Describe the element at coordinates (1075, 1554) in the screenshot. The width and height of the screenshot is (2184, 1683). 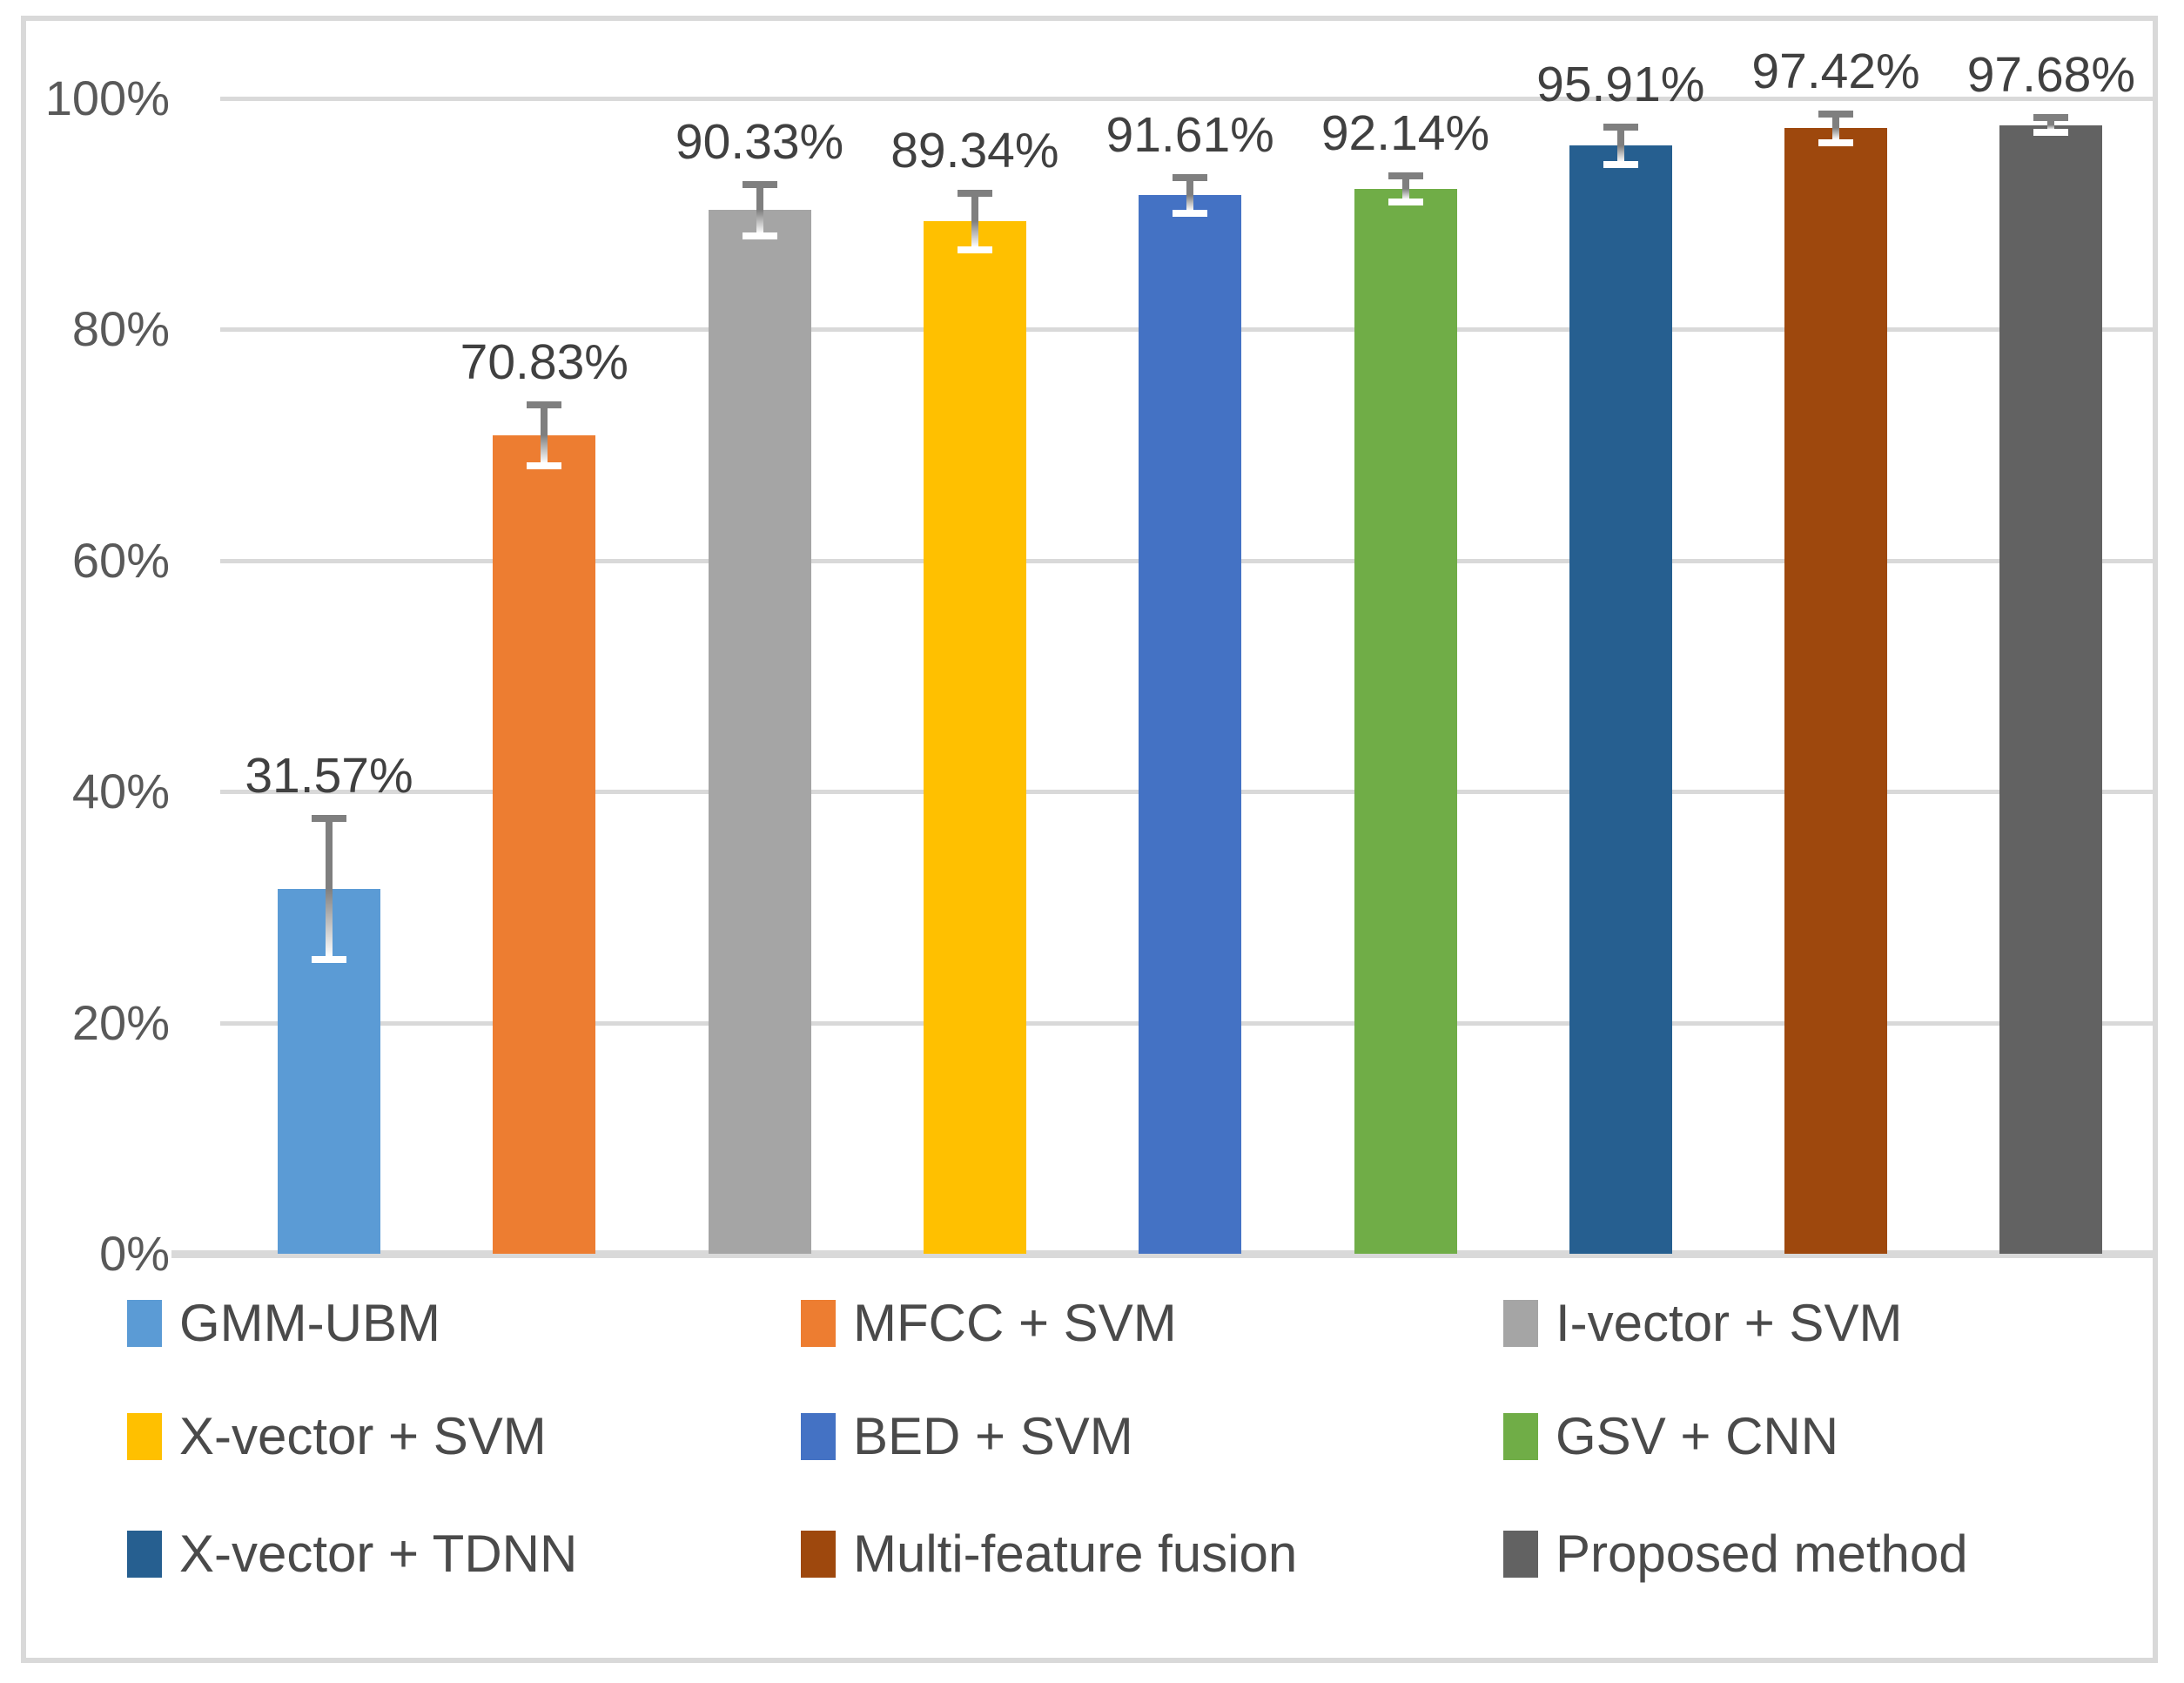
I see `legend-label-multi-feature-fusion: Multi-feature fusion` at that location.